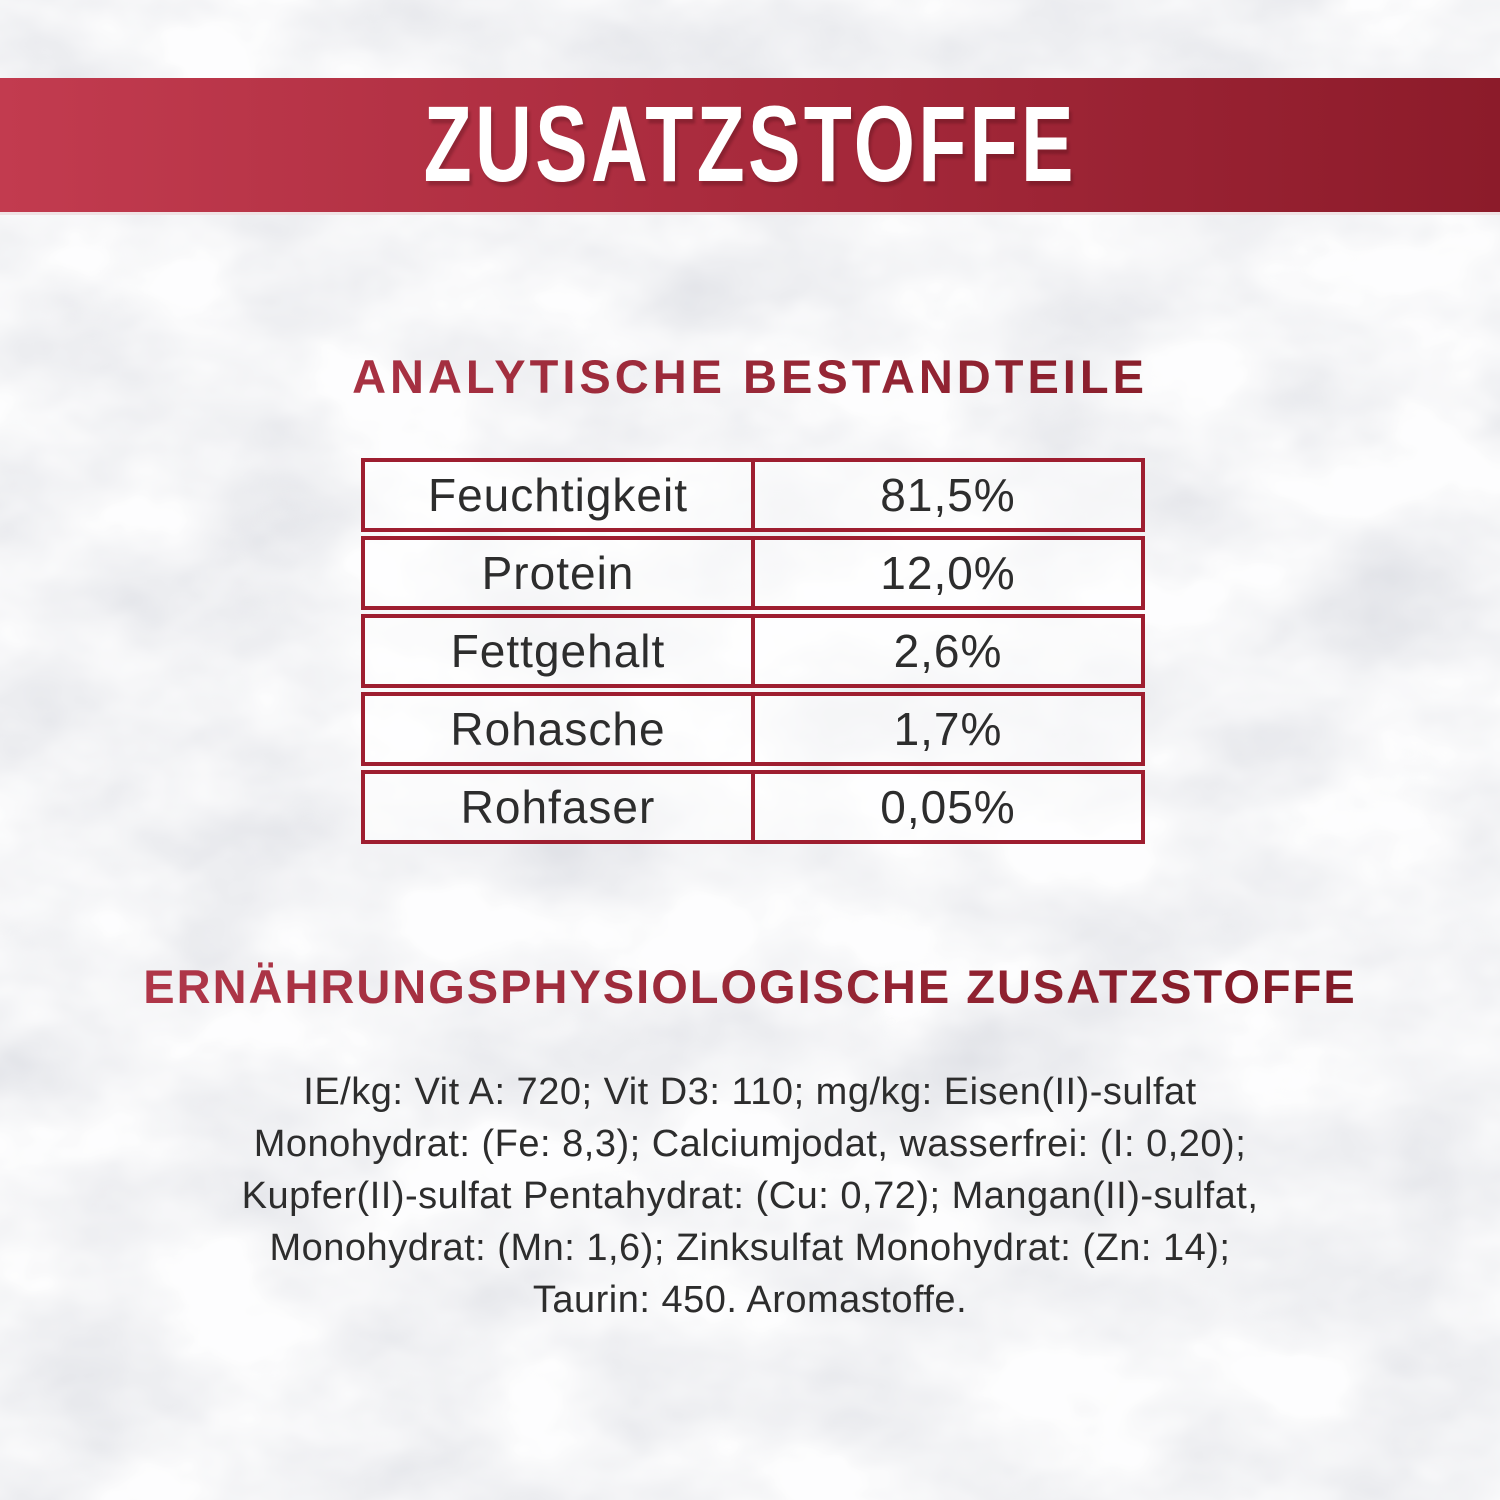  I want to click on table-row: Feuchtigkeit 81,5%, so click(753, 495).